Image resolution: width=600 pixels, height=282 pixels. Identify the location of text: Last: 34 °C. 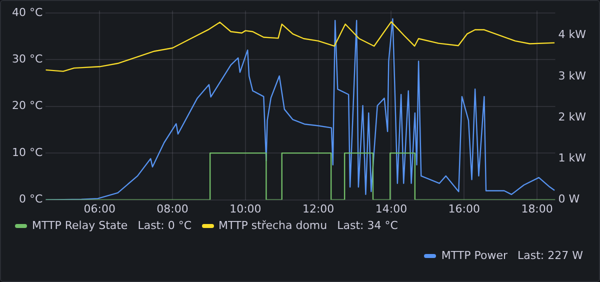
(367, 225).